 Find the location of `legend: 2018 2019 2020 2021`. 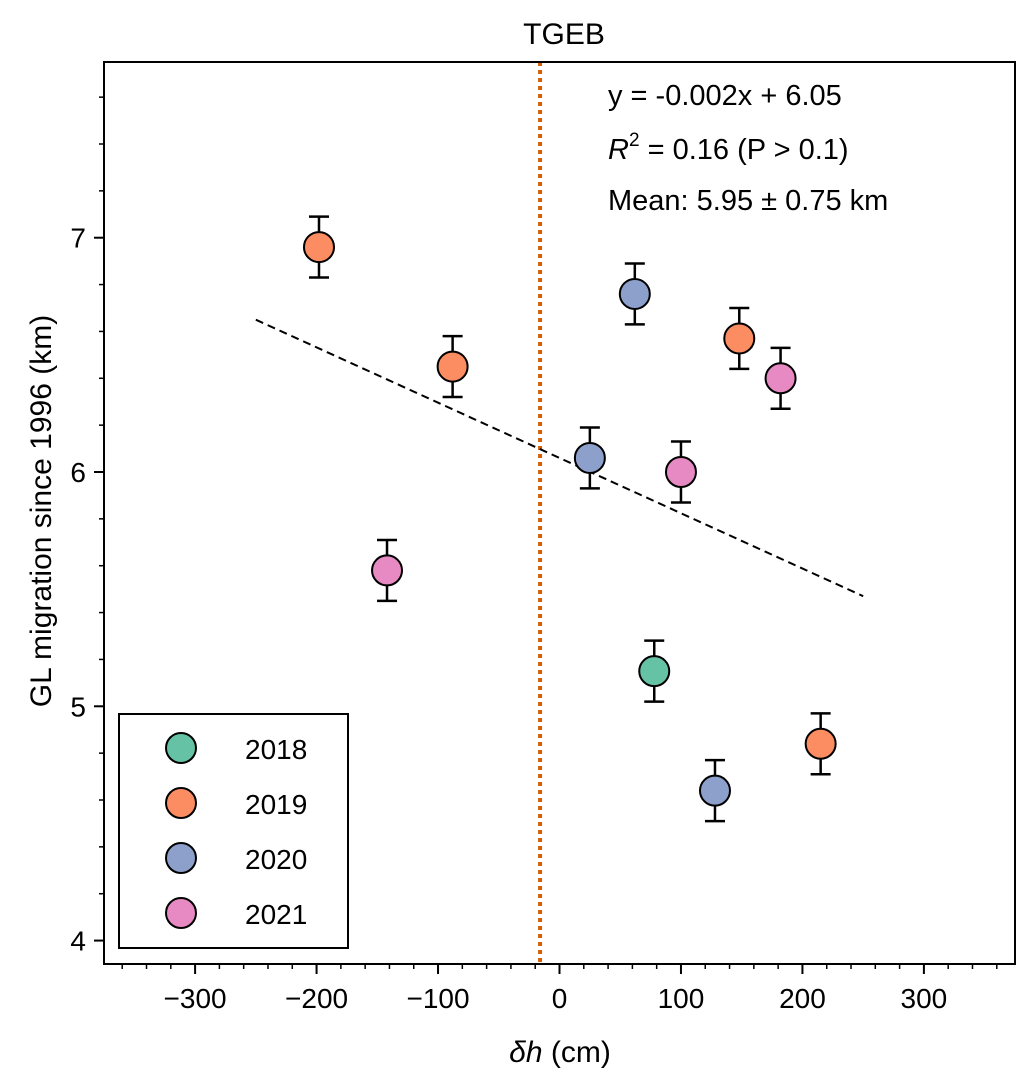

legend: 2018 2019 2020 2021 is located at coordinates (233, 831).